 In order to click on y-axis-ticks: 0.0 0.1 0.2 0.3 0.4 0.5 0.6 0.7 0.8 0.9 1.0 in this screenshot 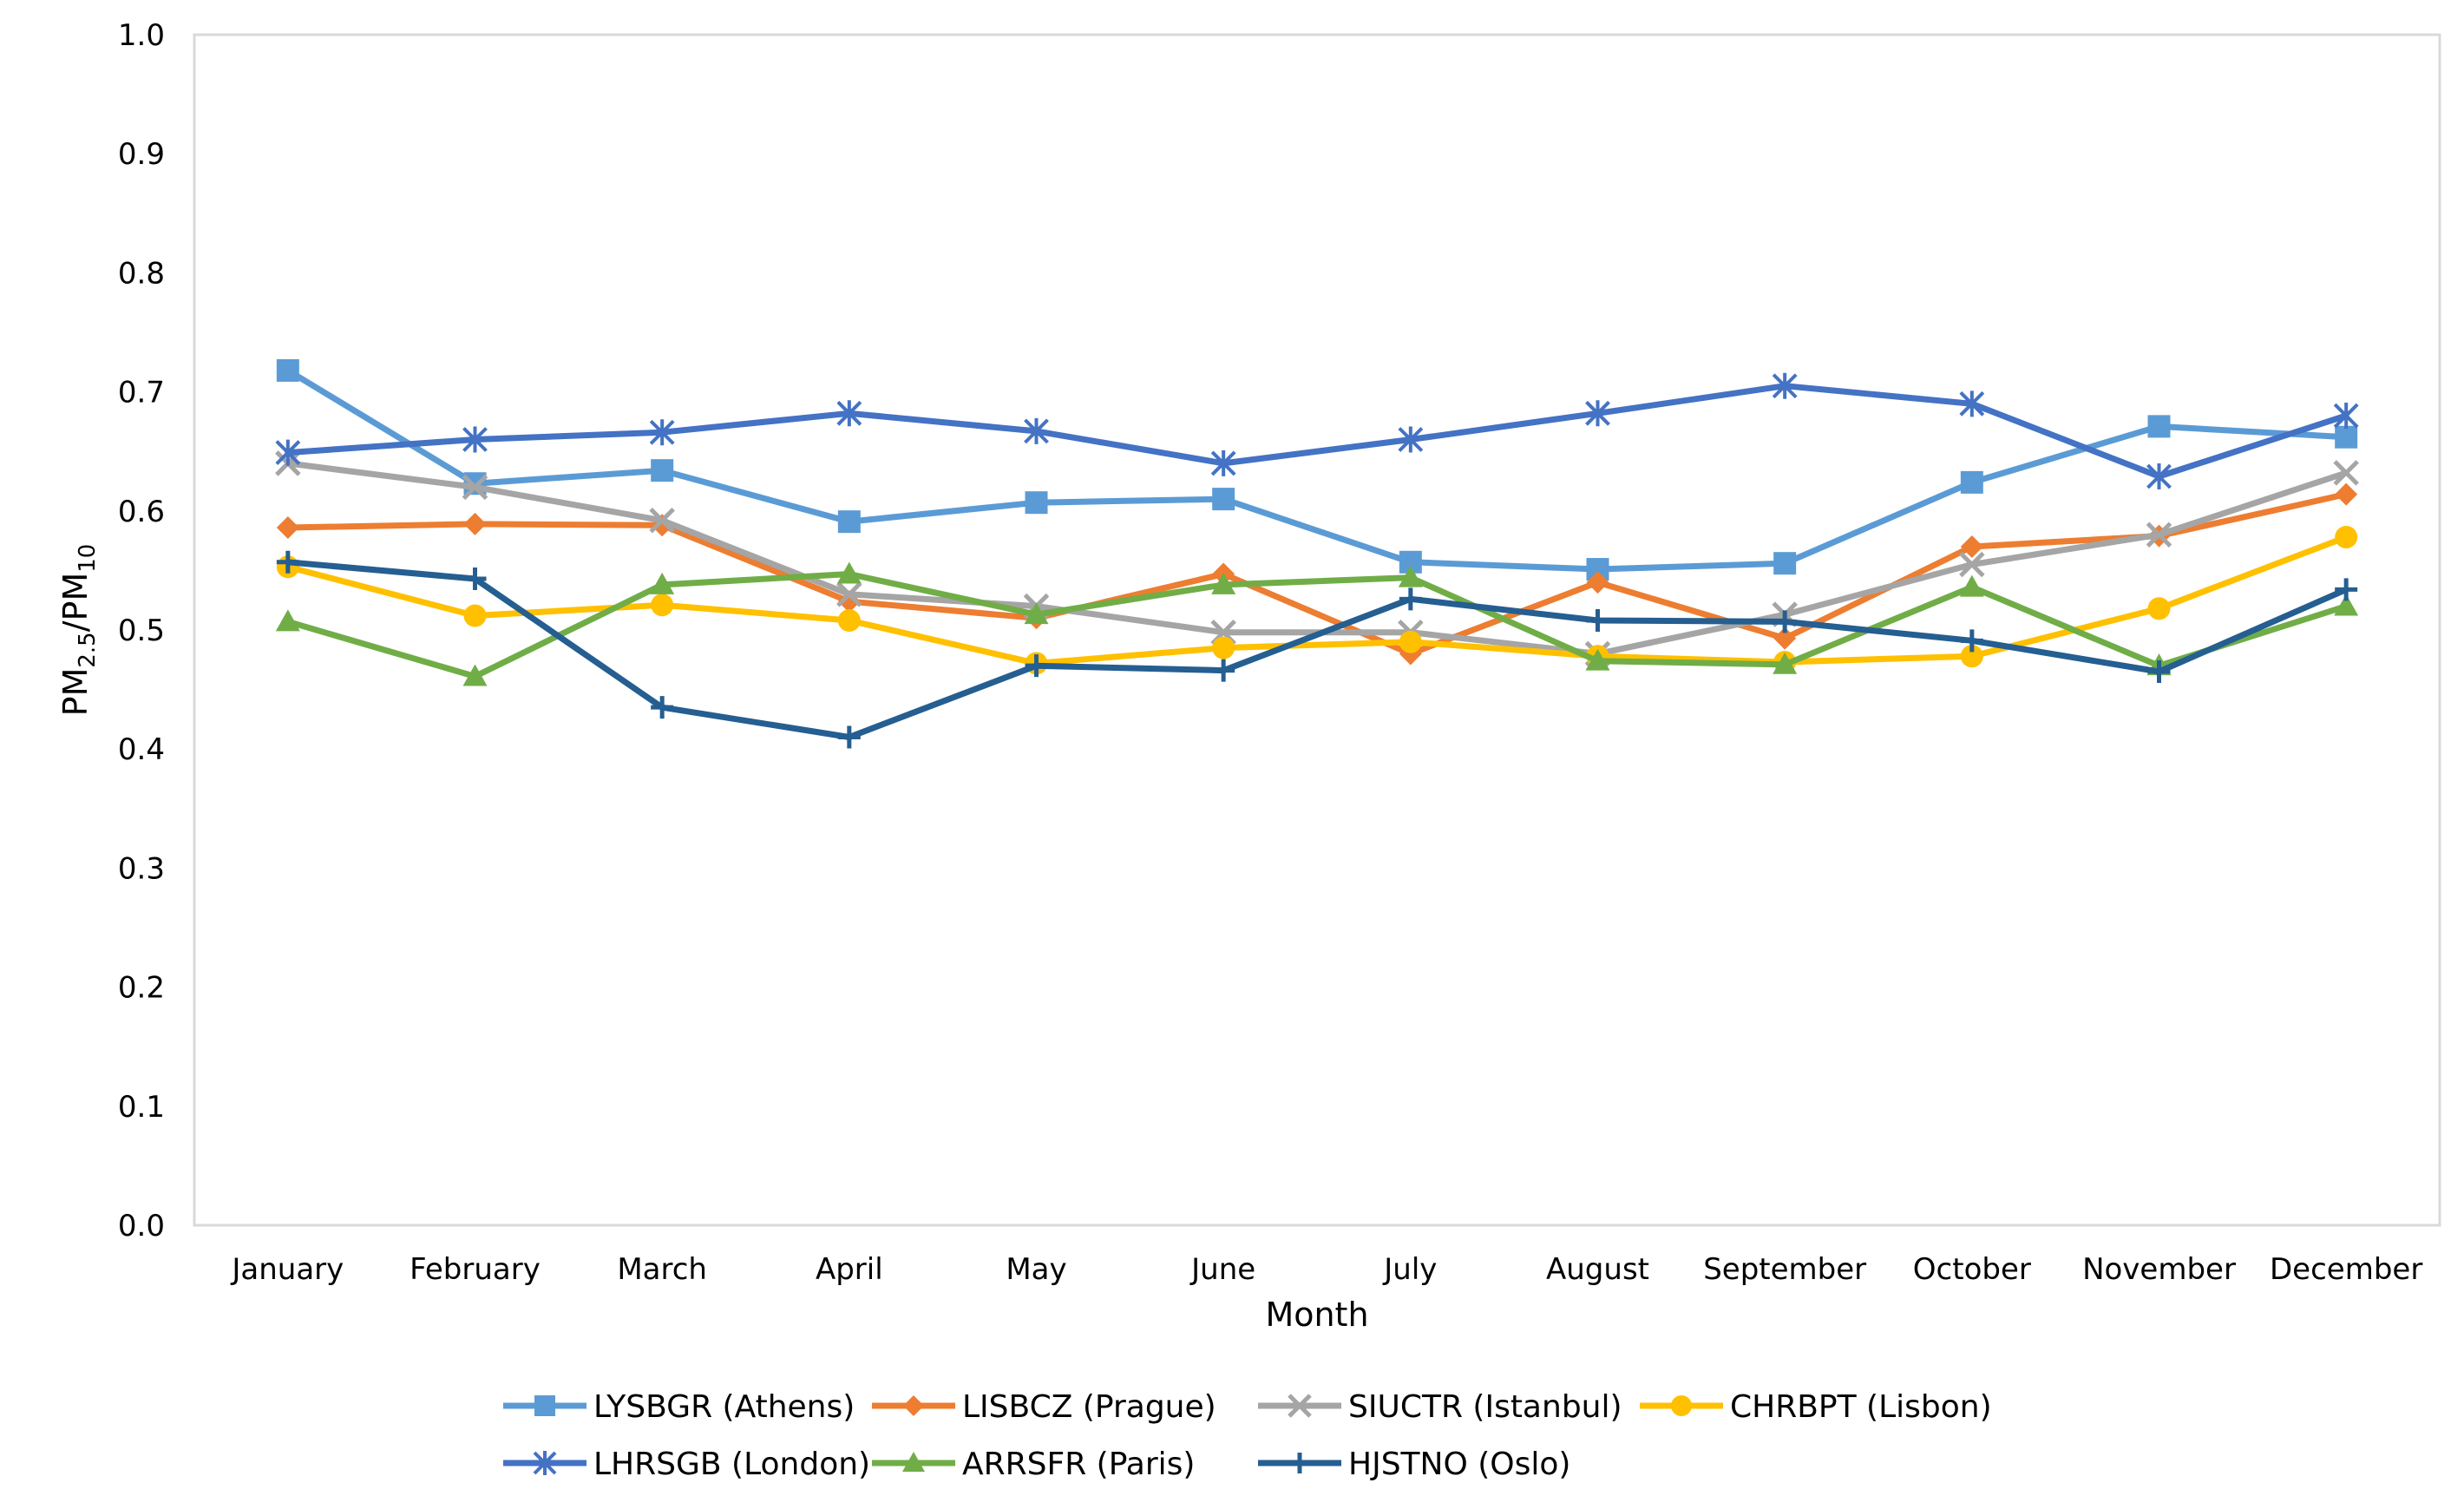, I will do `click(141, 630)`.